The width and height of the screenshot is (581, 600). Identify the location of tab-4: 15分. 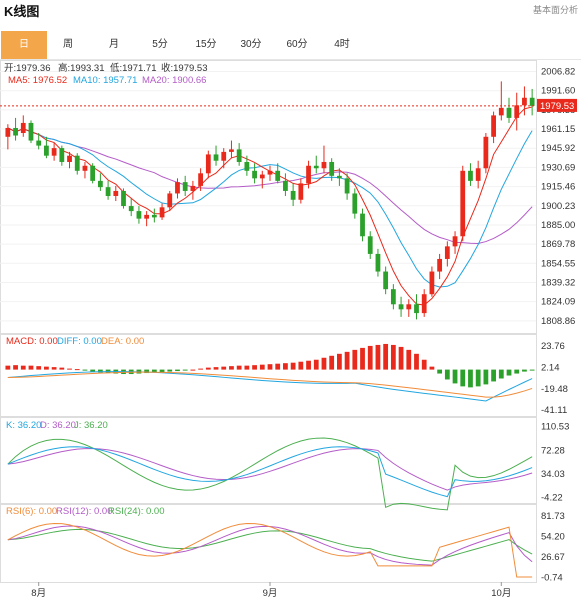
(206, 44).